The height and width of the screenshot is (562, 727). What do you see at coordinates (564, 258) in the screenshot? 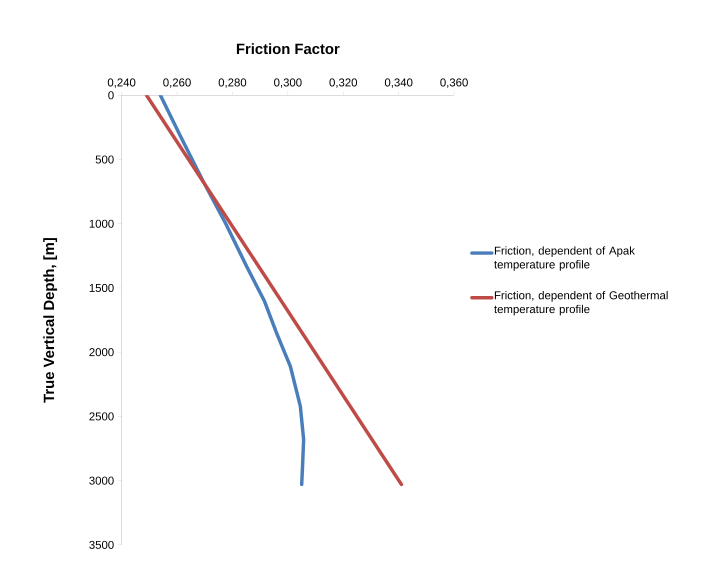
I see `legend-label: Friction, dependent of Apak temperature profile` at bounding box center [564, 258].